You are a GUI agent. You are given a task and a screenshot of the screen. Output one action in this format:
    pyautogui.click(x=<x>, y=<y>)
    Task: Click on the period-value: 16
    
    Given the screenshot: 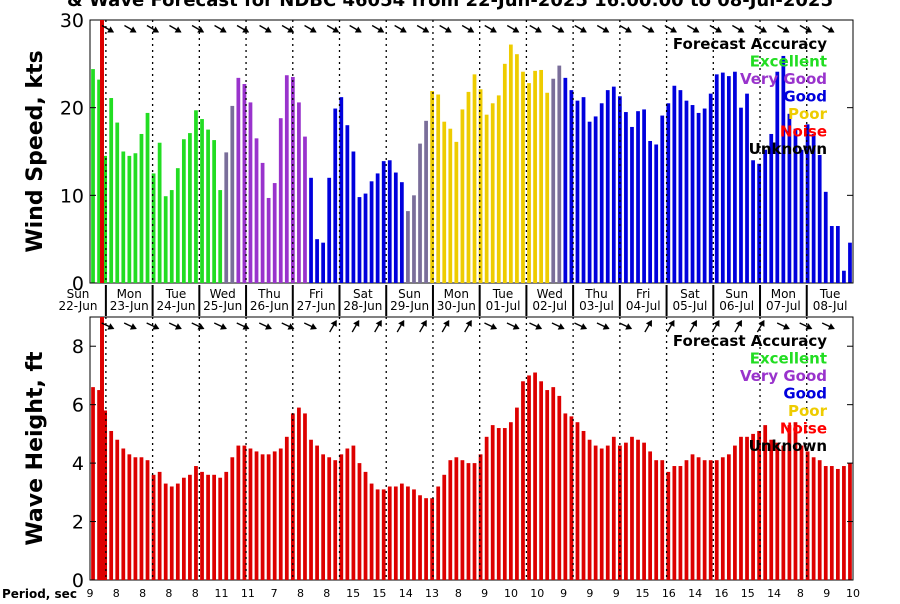 What is the action you would take?
    pyautogui.click(x=669, y=593)
    